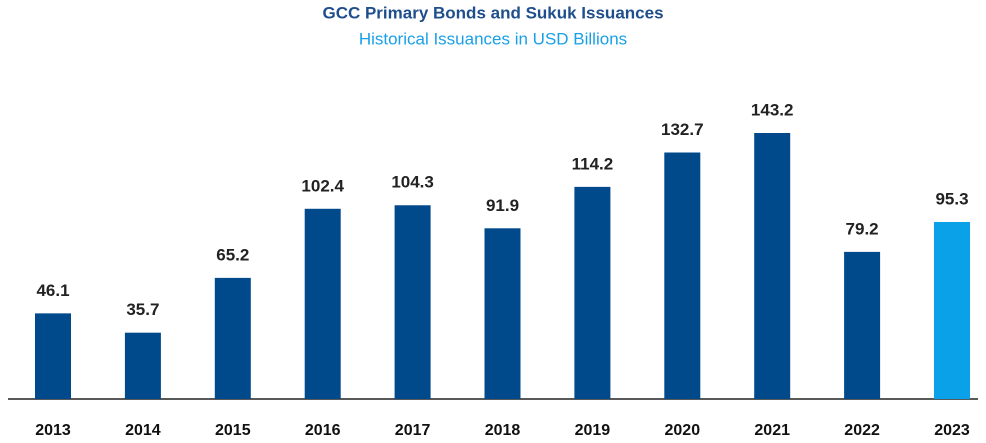  Describe the element at coordinates (772, 430) in the screenshot. I see `x-tick-label: 2021` at that location.